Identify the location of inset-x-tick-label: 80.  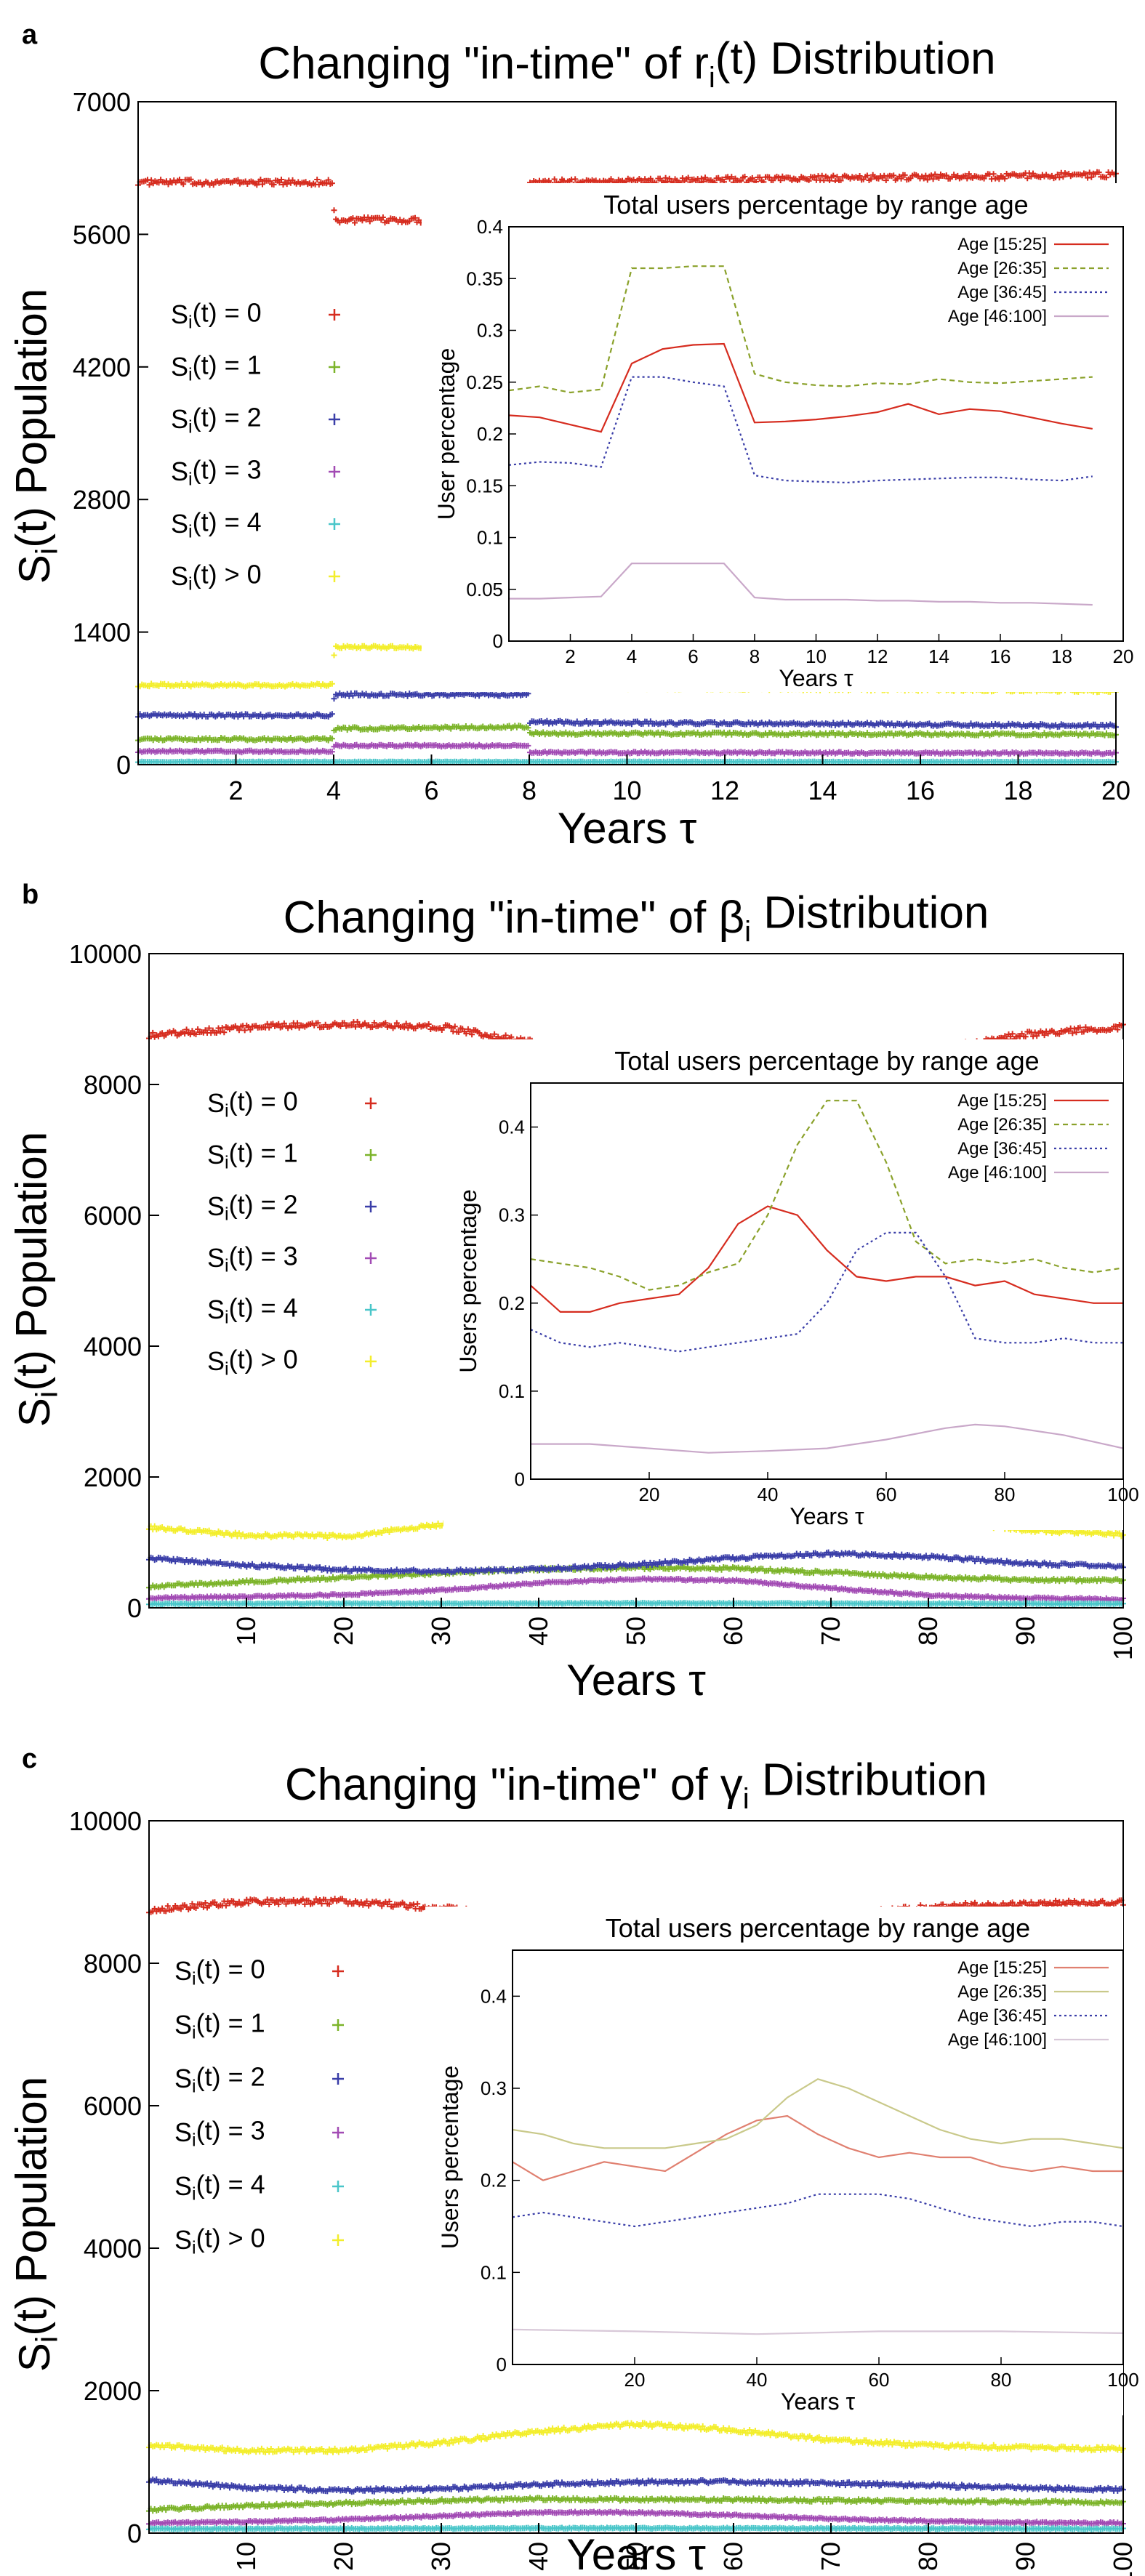
(1001, 2380).